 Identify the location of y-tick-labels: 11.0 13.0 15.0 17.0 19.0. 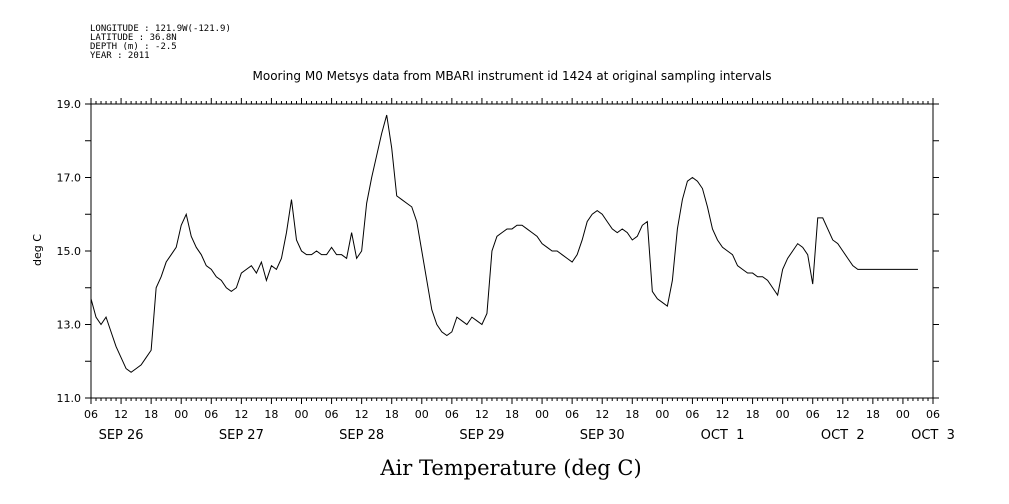
(69, 251).